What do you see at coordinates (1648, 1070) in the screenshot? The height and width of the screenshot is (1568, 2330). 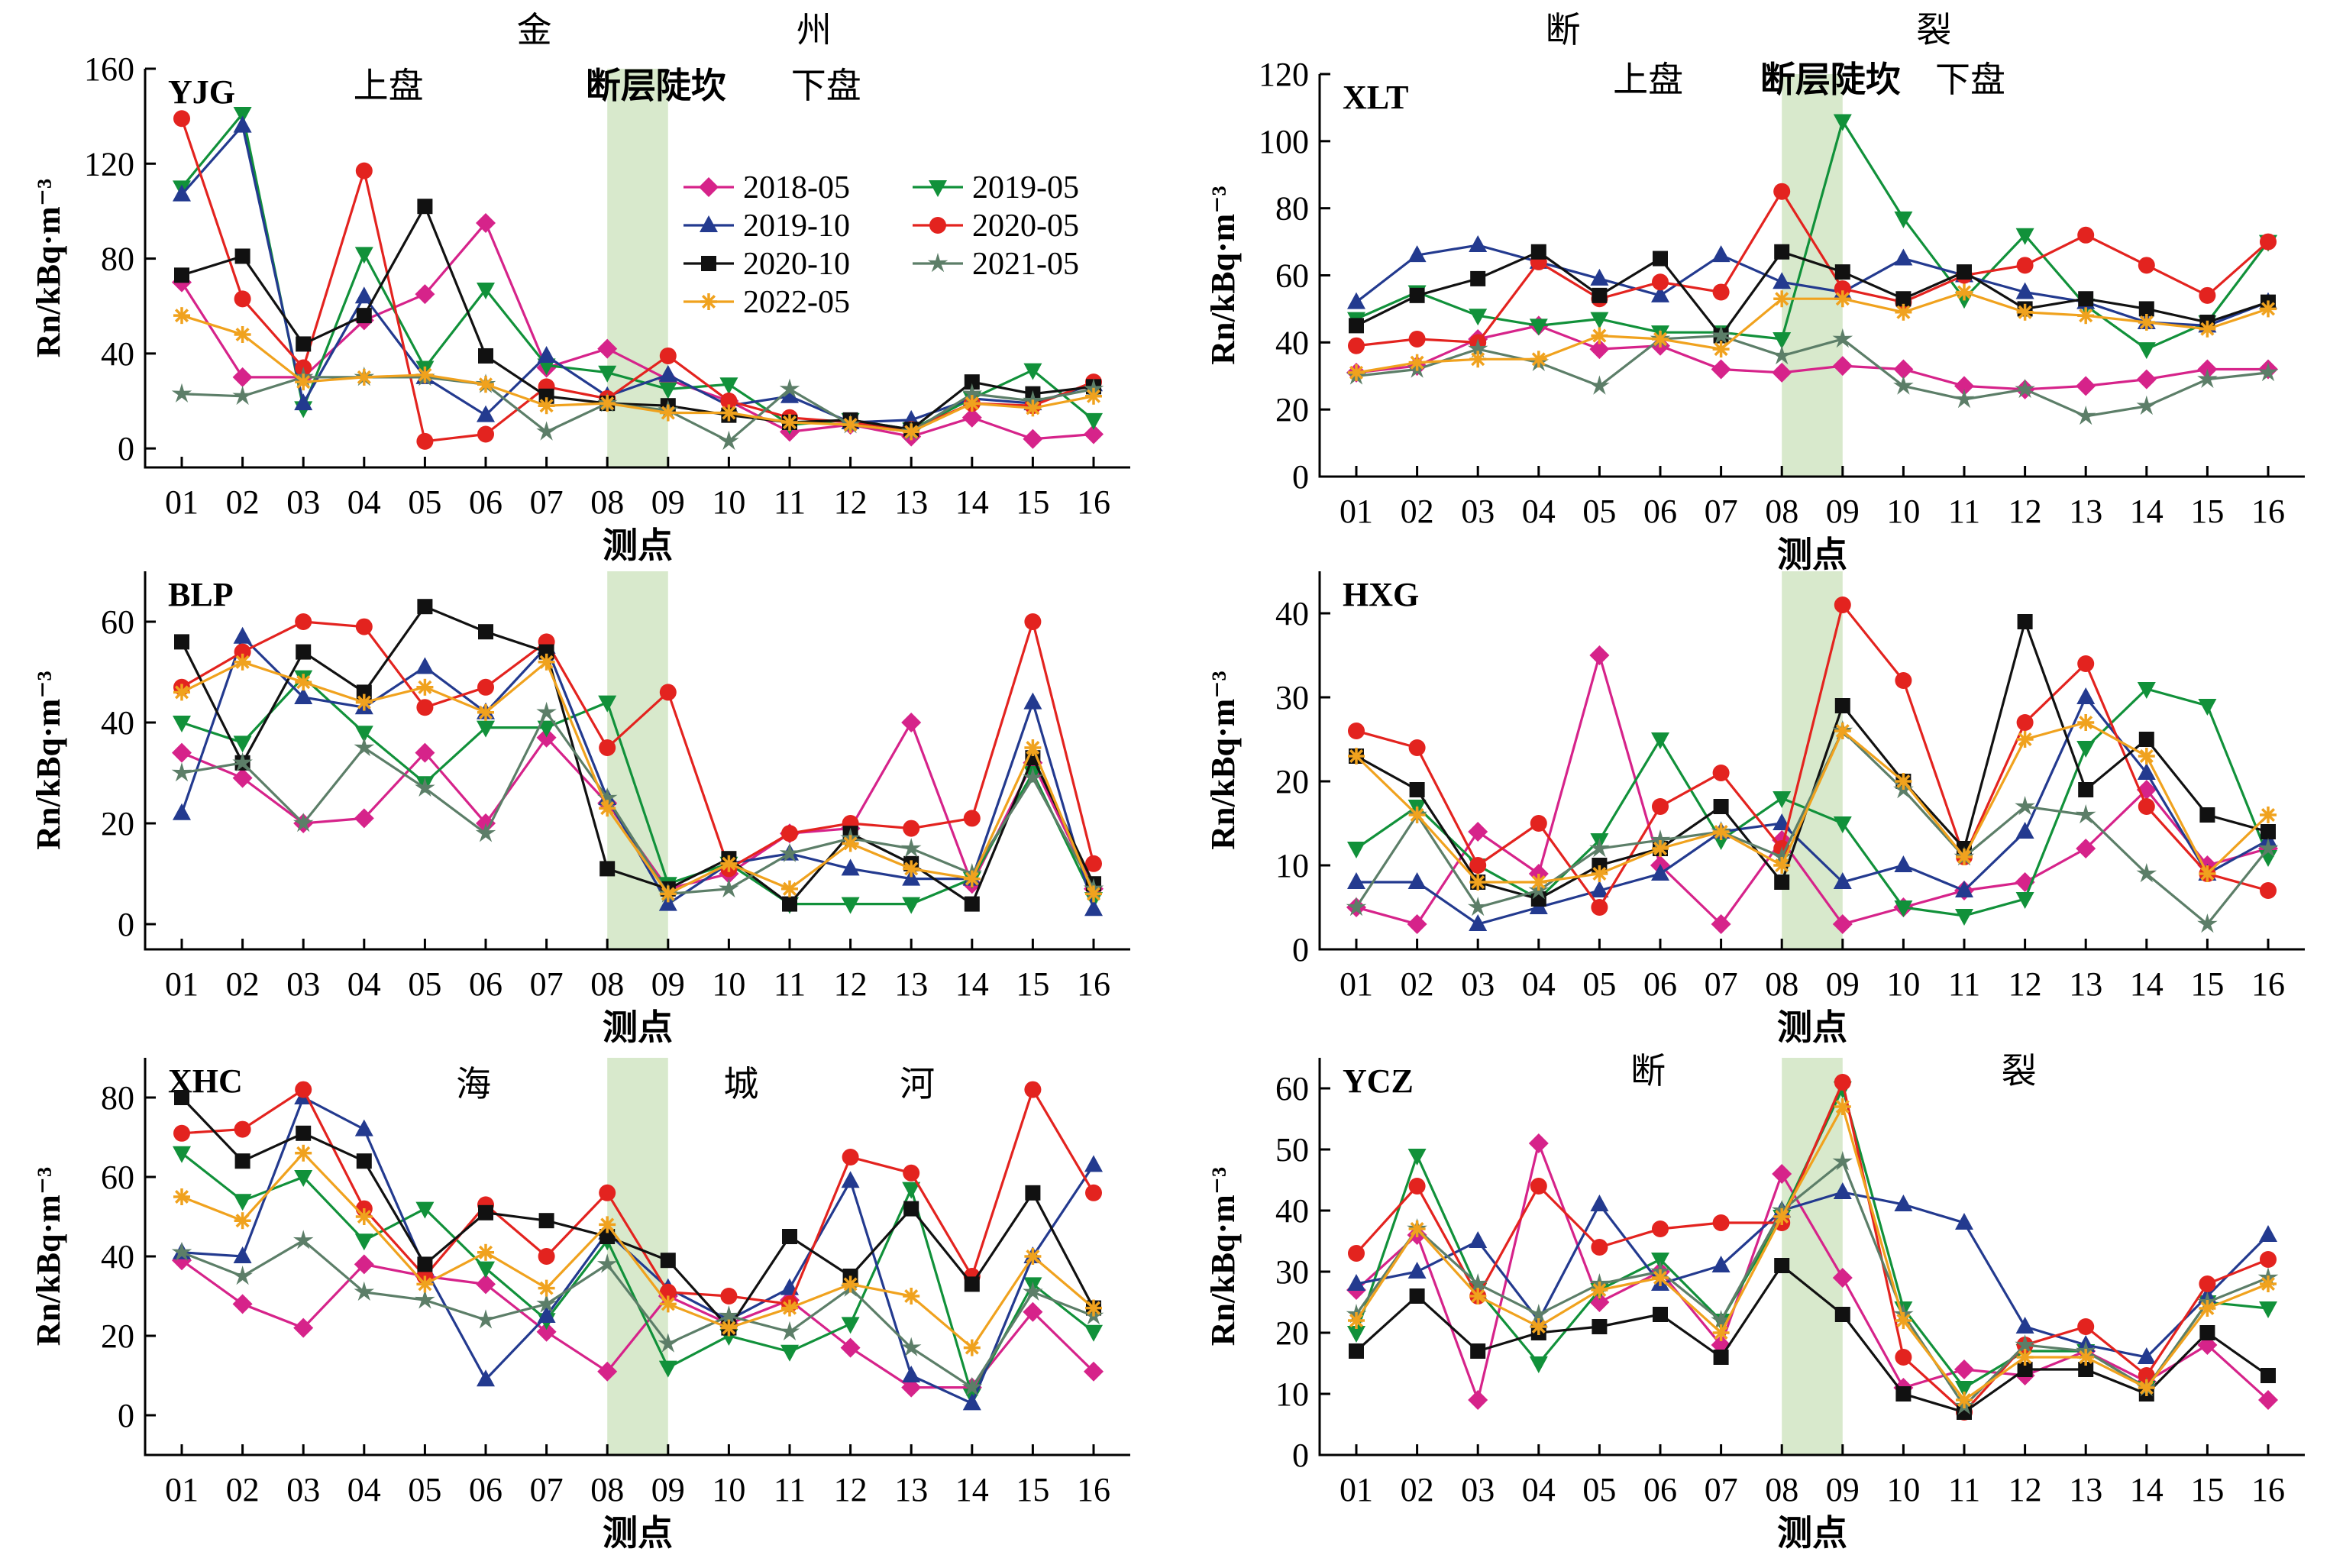 I see `region-annotation: 断` at bounding box center [1648, 1070].